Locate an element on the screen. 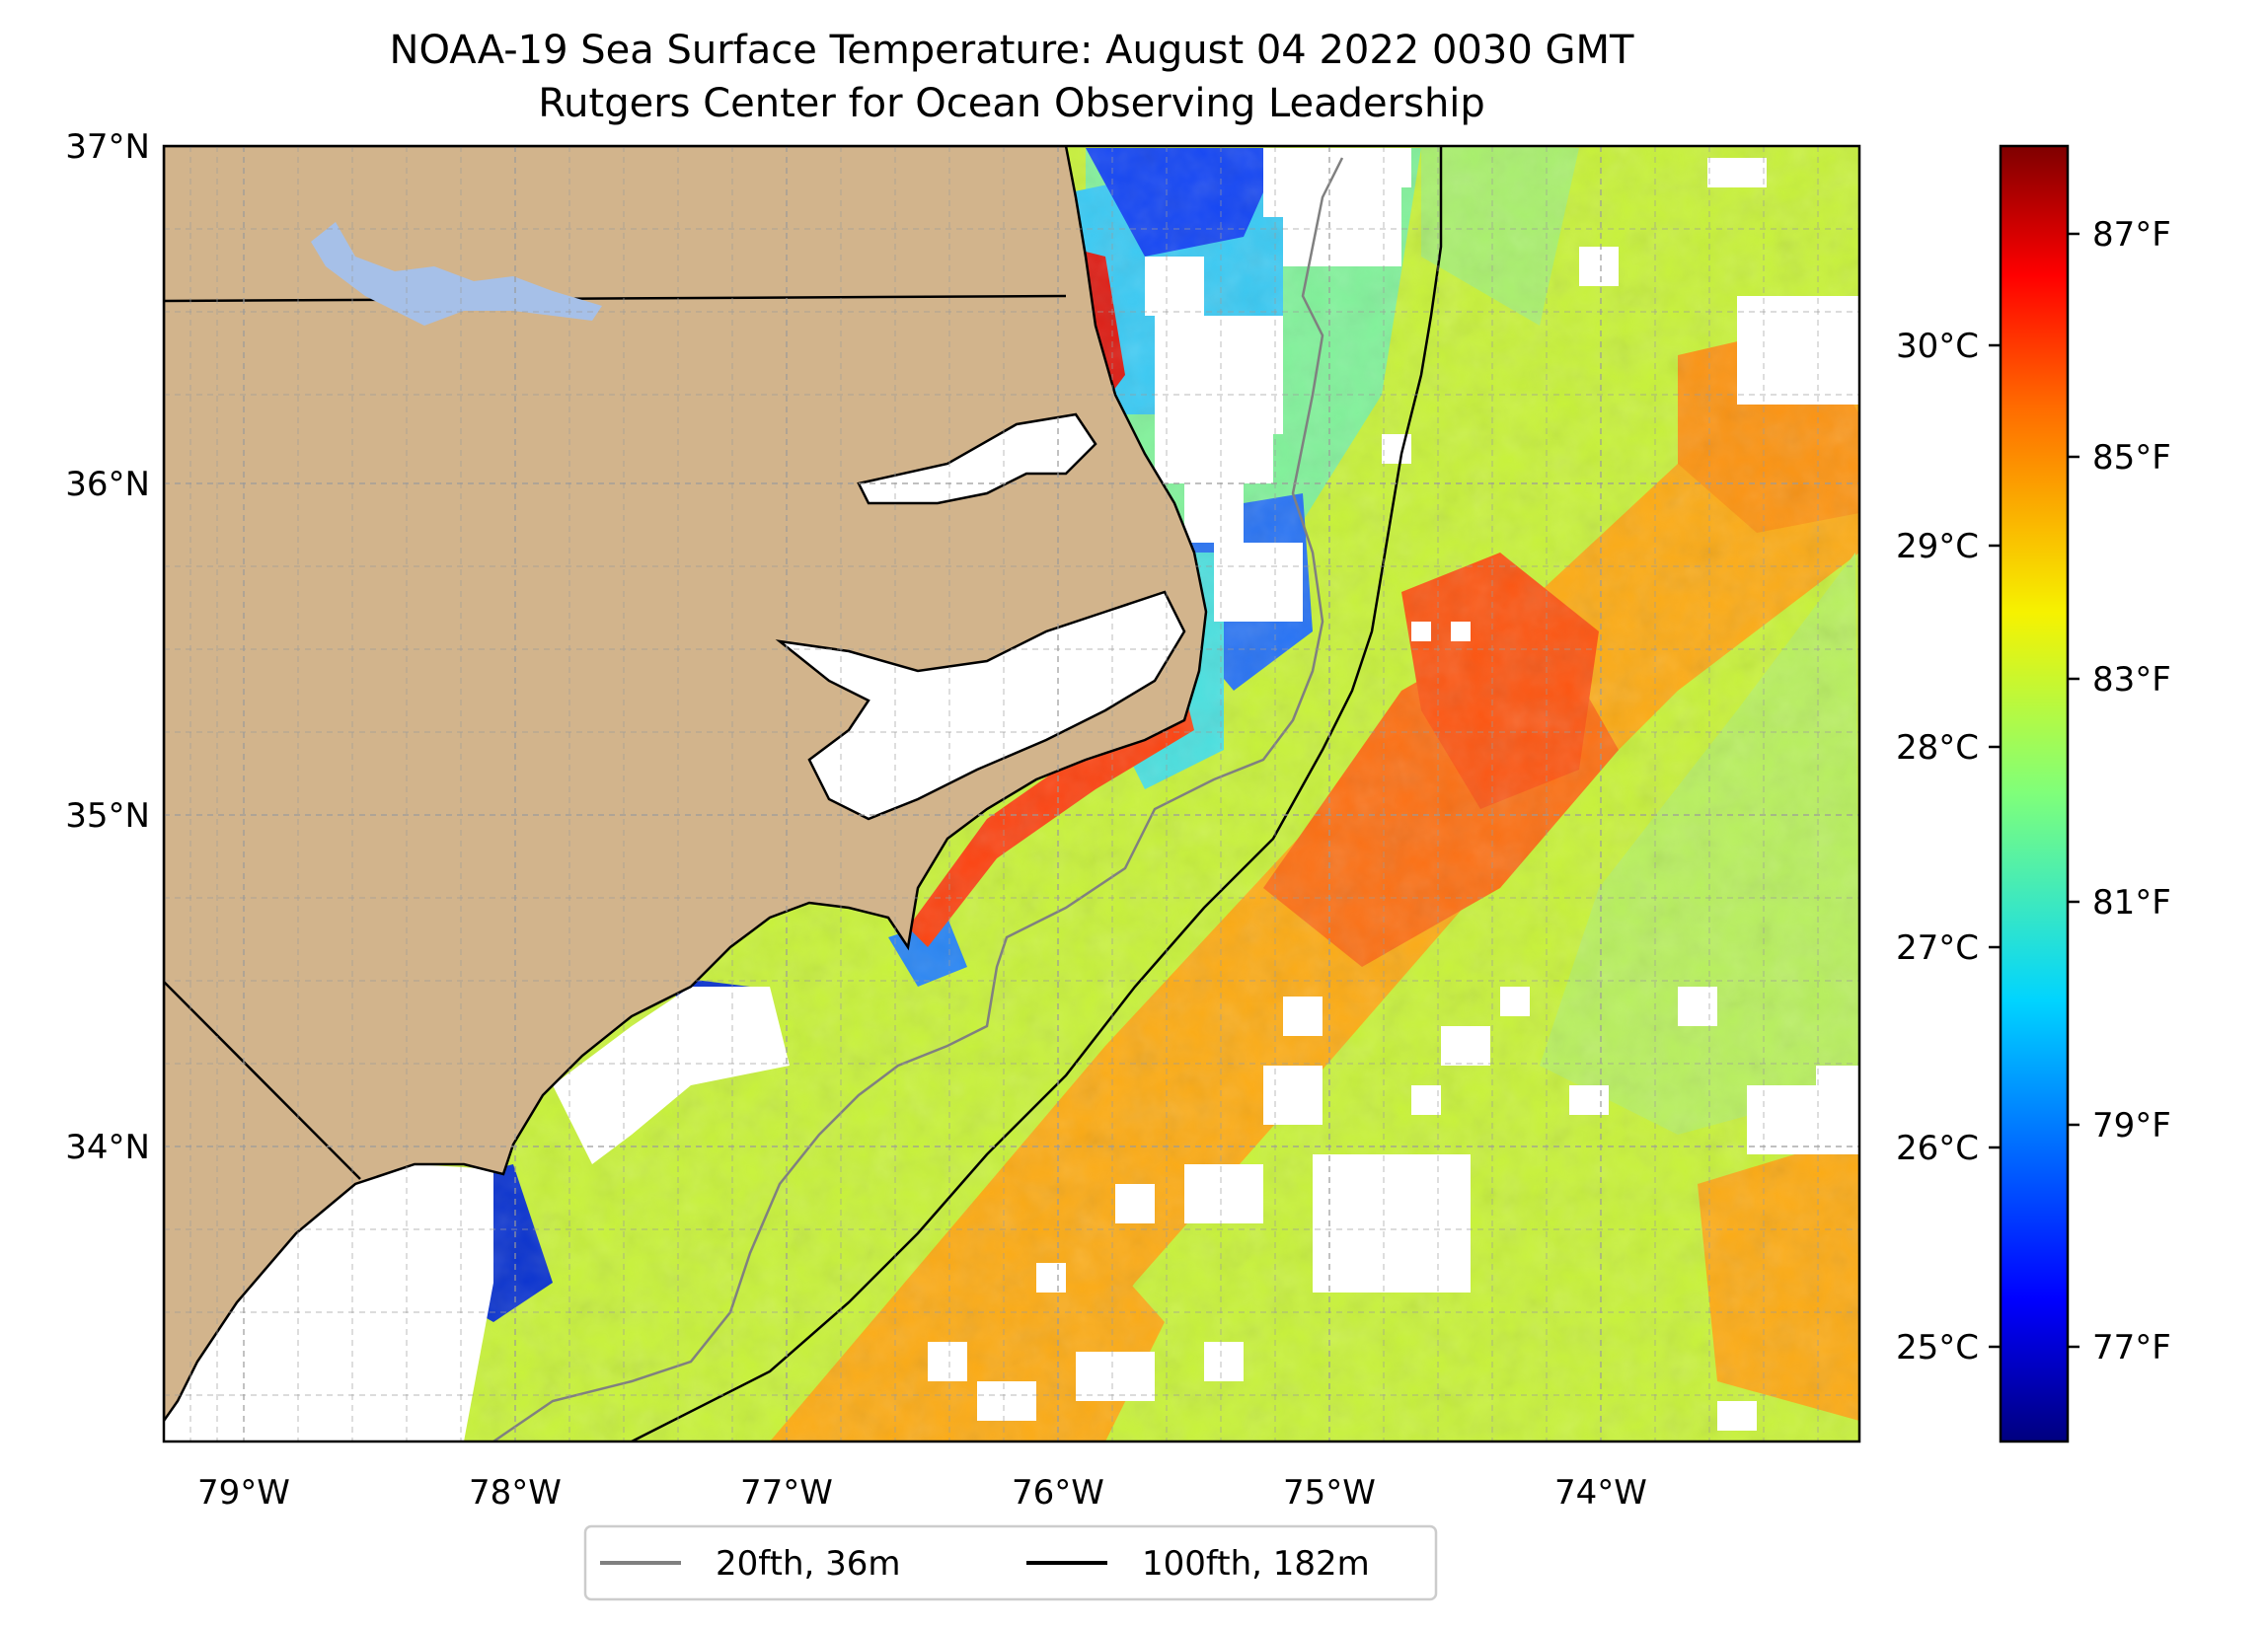  legend-label-100fth: 100fth, 182m is located at coordinates (1256, 1564).